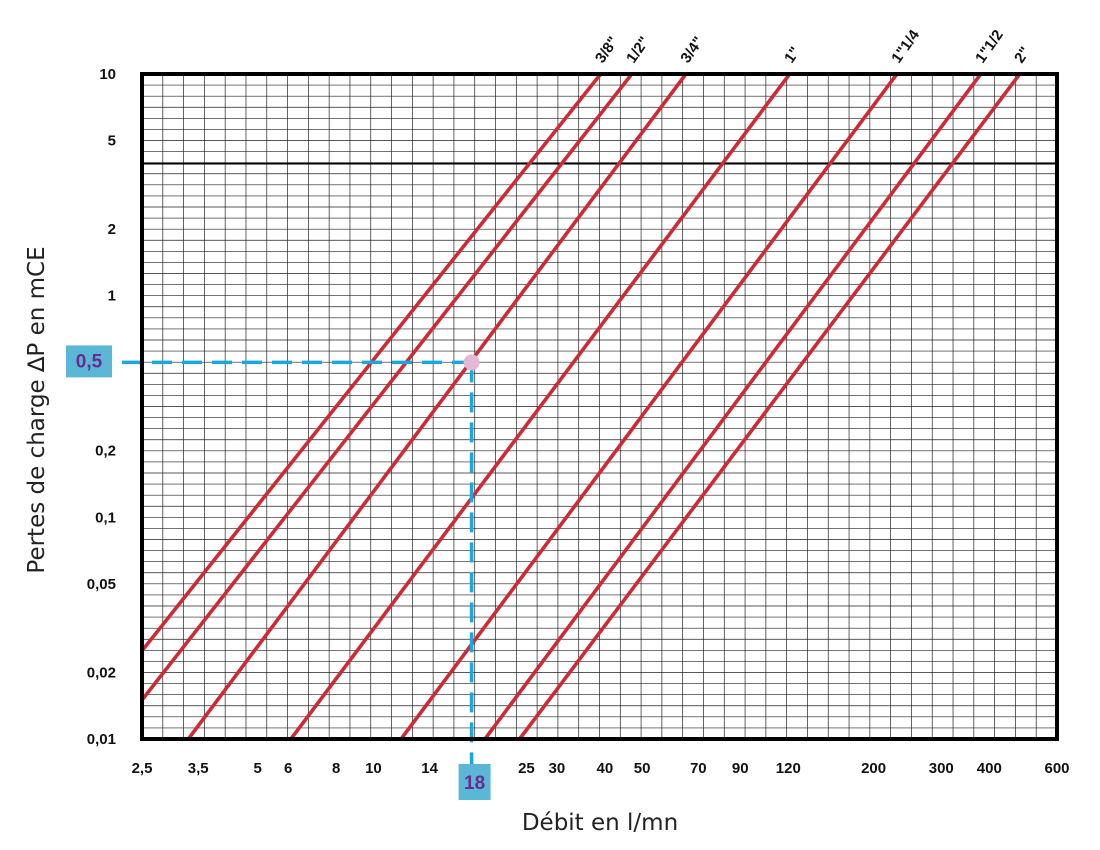  Describe the element at coordinates (642, 768) in the screenshot. I see `x-tick-label: 50` at that location.